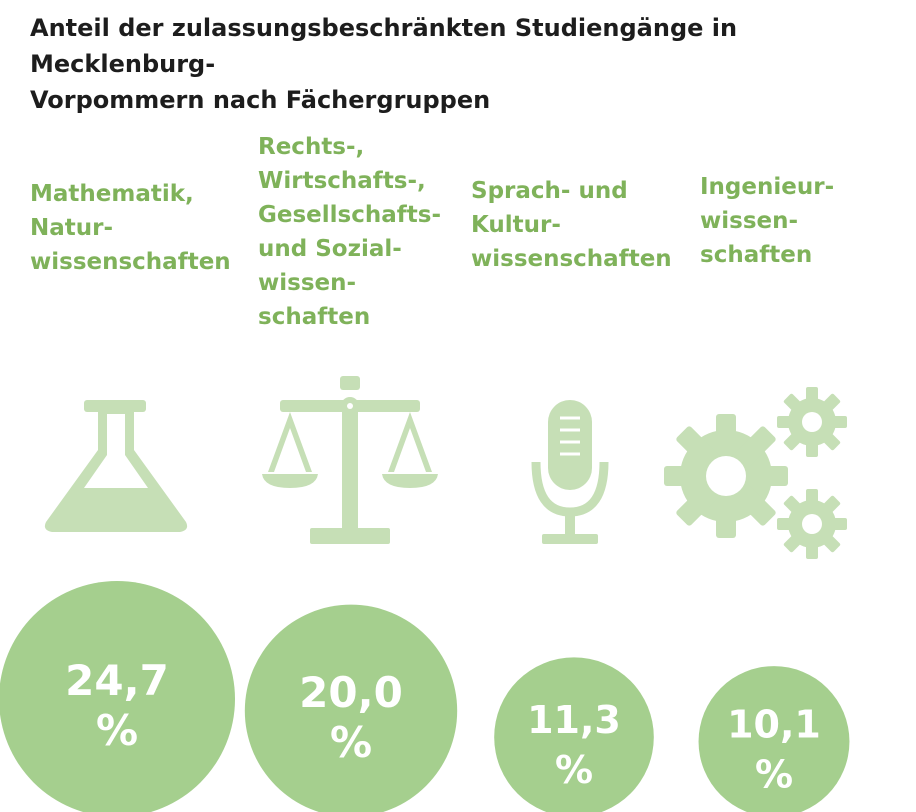  Describe the element at coordinates (767, 221) in the screenshot. I see `category-label-engineering: Ingenieur- wissen- schaften` at that location.